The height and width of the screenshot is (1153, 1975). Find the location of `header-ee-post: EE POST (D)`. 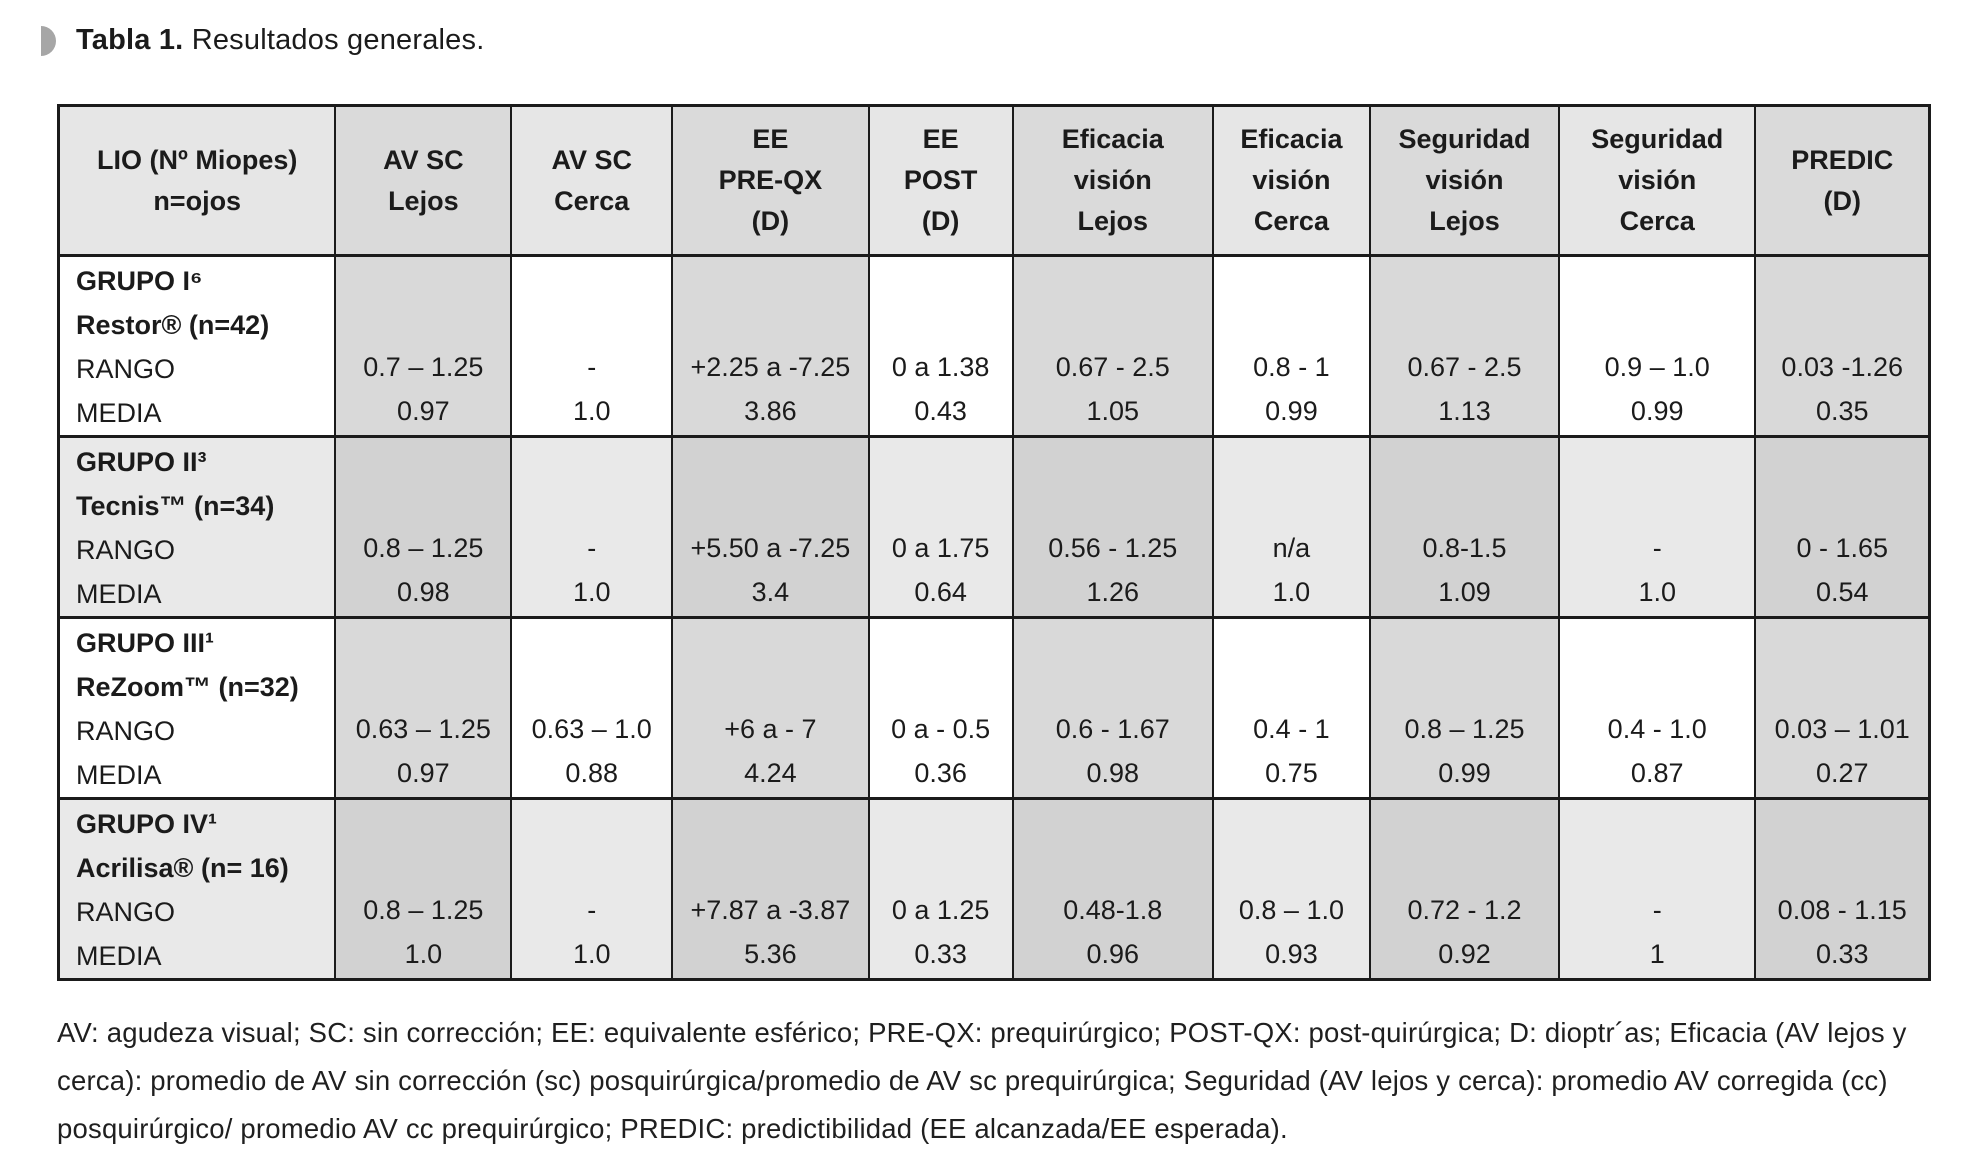

header-ee-post: EE POST (D) is located at coordinates (940, 180).